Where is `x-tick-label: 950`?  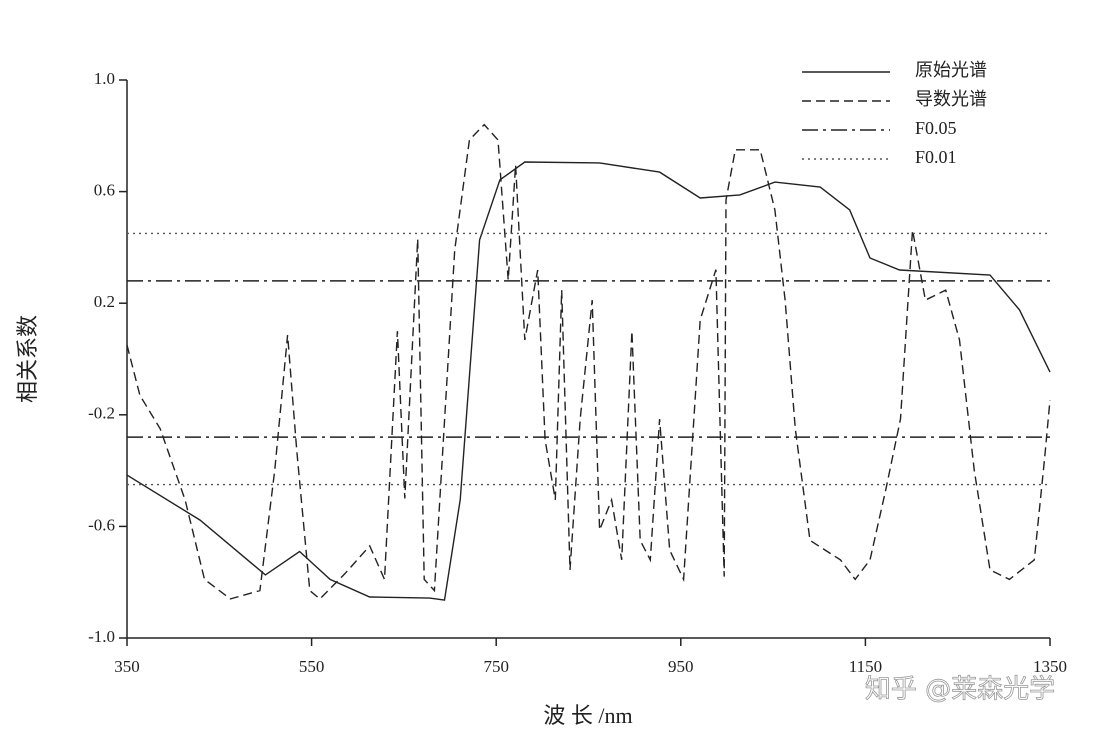 x-tick-label: 950 is located at coordinates (681, 666).